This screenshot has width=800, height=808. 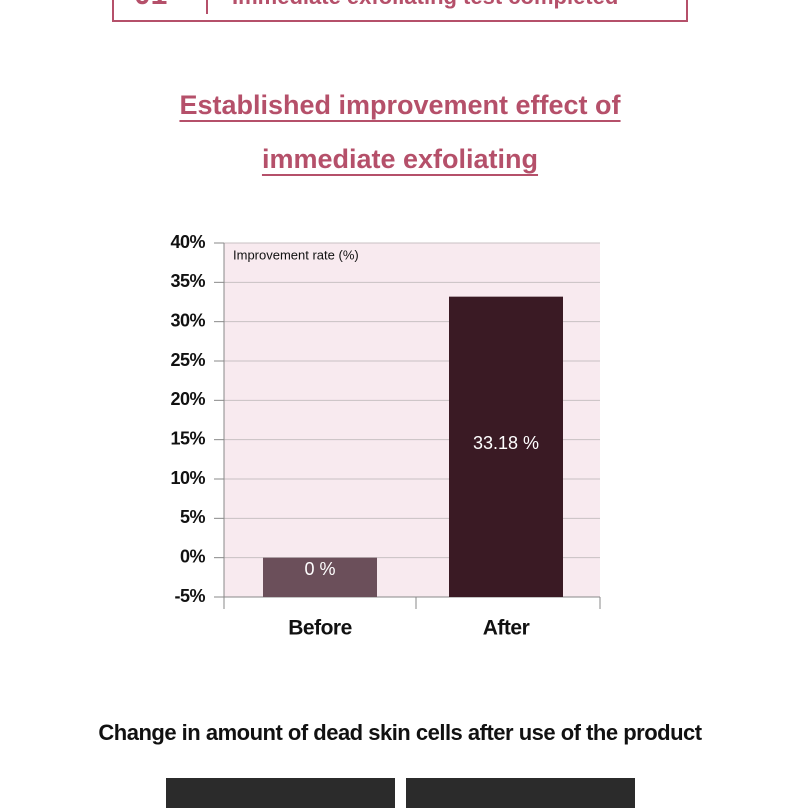 I want to click on chart-title: Established improvement effect of, so click(x=400, y=105).